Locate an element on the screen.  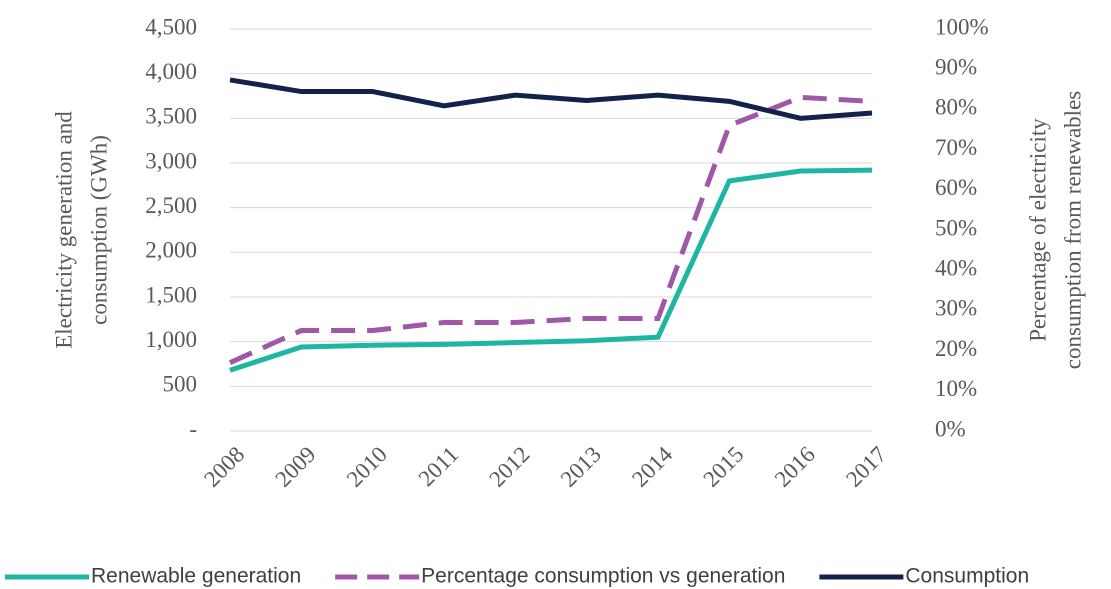
y2-tick-label: 60% is located at coordinates (956, 187).